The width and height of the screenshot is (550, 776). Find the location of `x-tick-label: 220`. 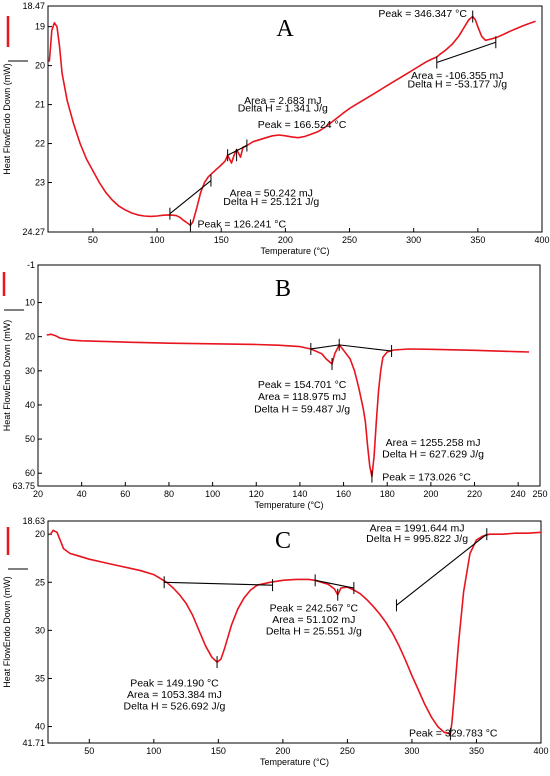

x-tick-label: 220 is located at coordinates (474, 494).